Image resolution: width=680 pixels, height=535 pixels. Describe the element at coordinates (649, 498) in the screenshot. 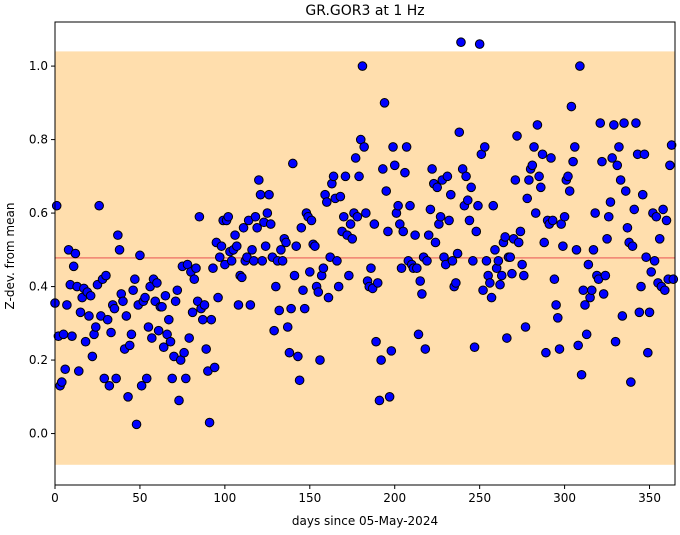

I see `x-tick-label: 350` at that location.